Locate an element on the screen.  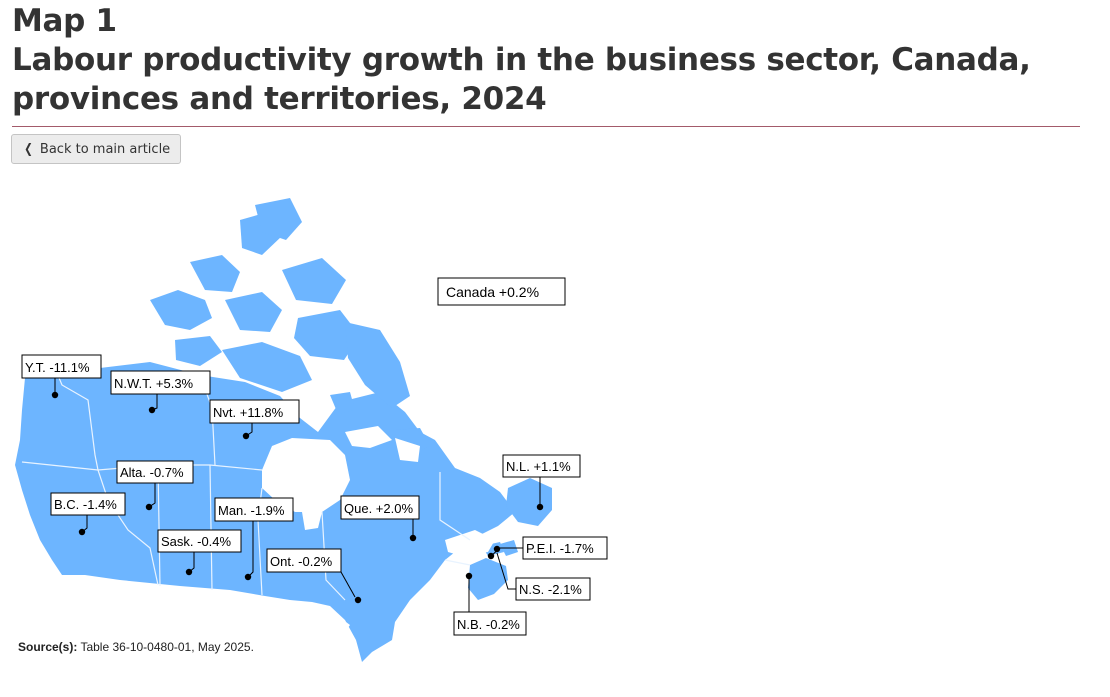
region-label-text-nvt: Nvt. +11.8% is located at coordinates (248, 412).